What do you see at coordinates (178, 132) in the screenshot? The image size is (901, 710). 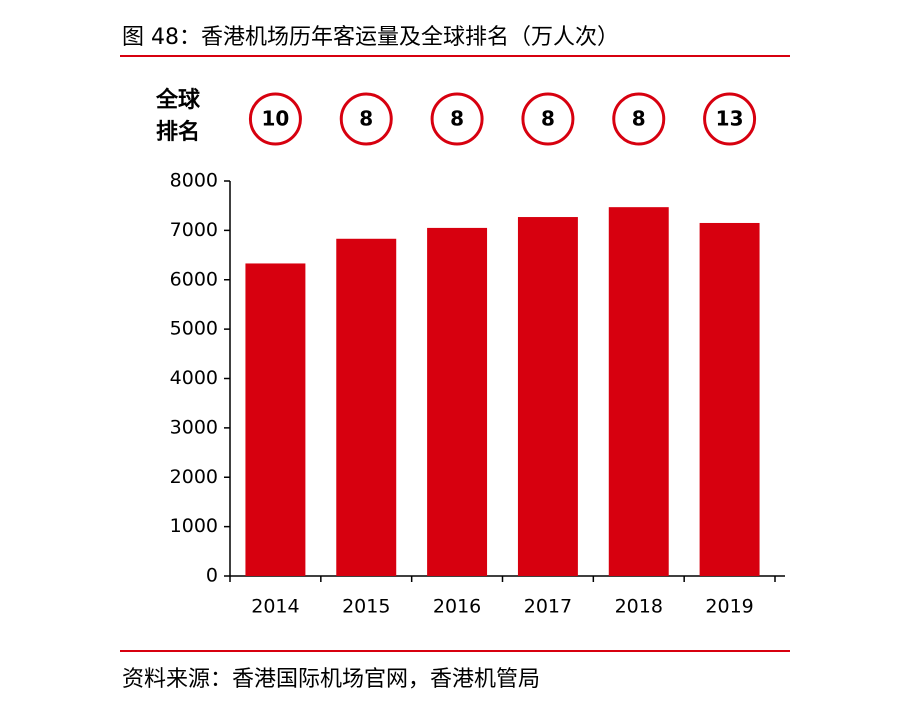 I see `rank-label: 排名` at bounding box center [178, 132].